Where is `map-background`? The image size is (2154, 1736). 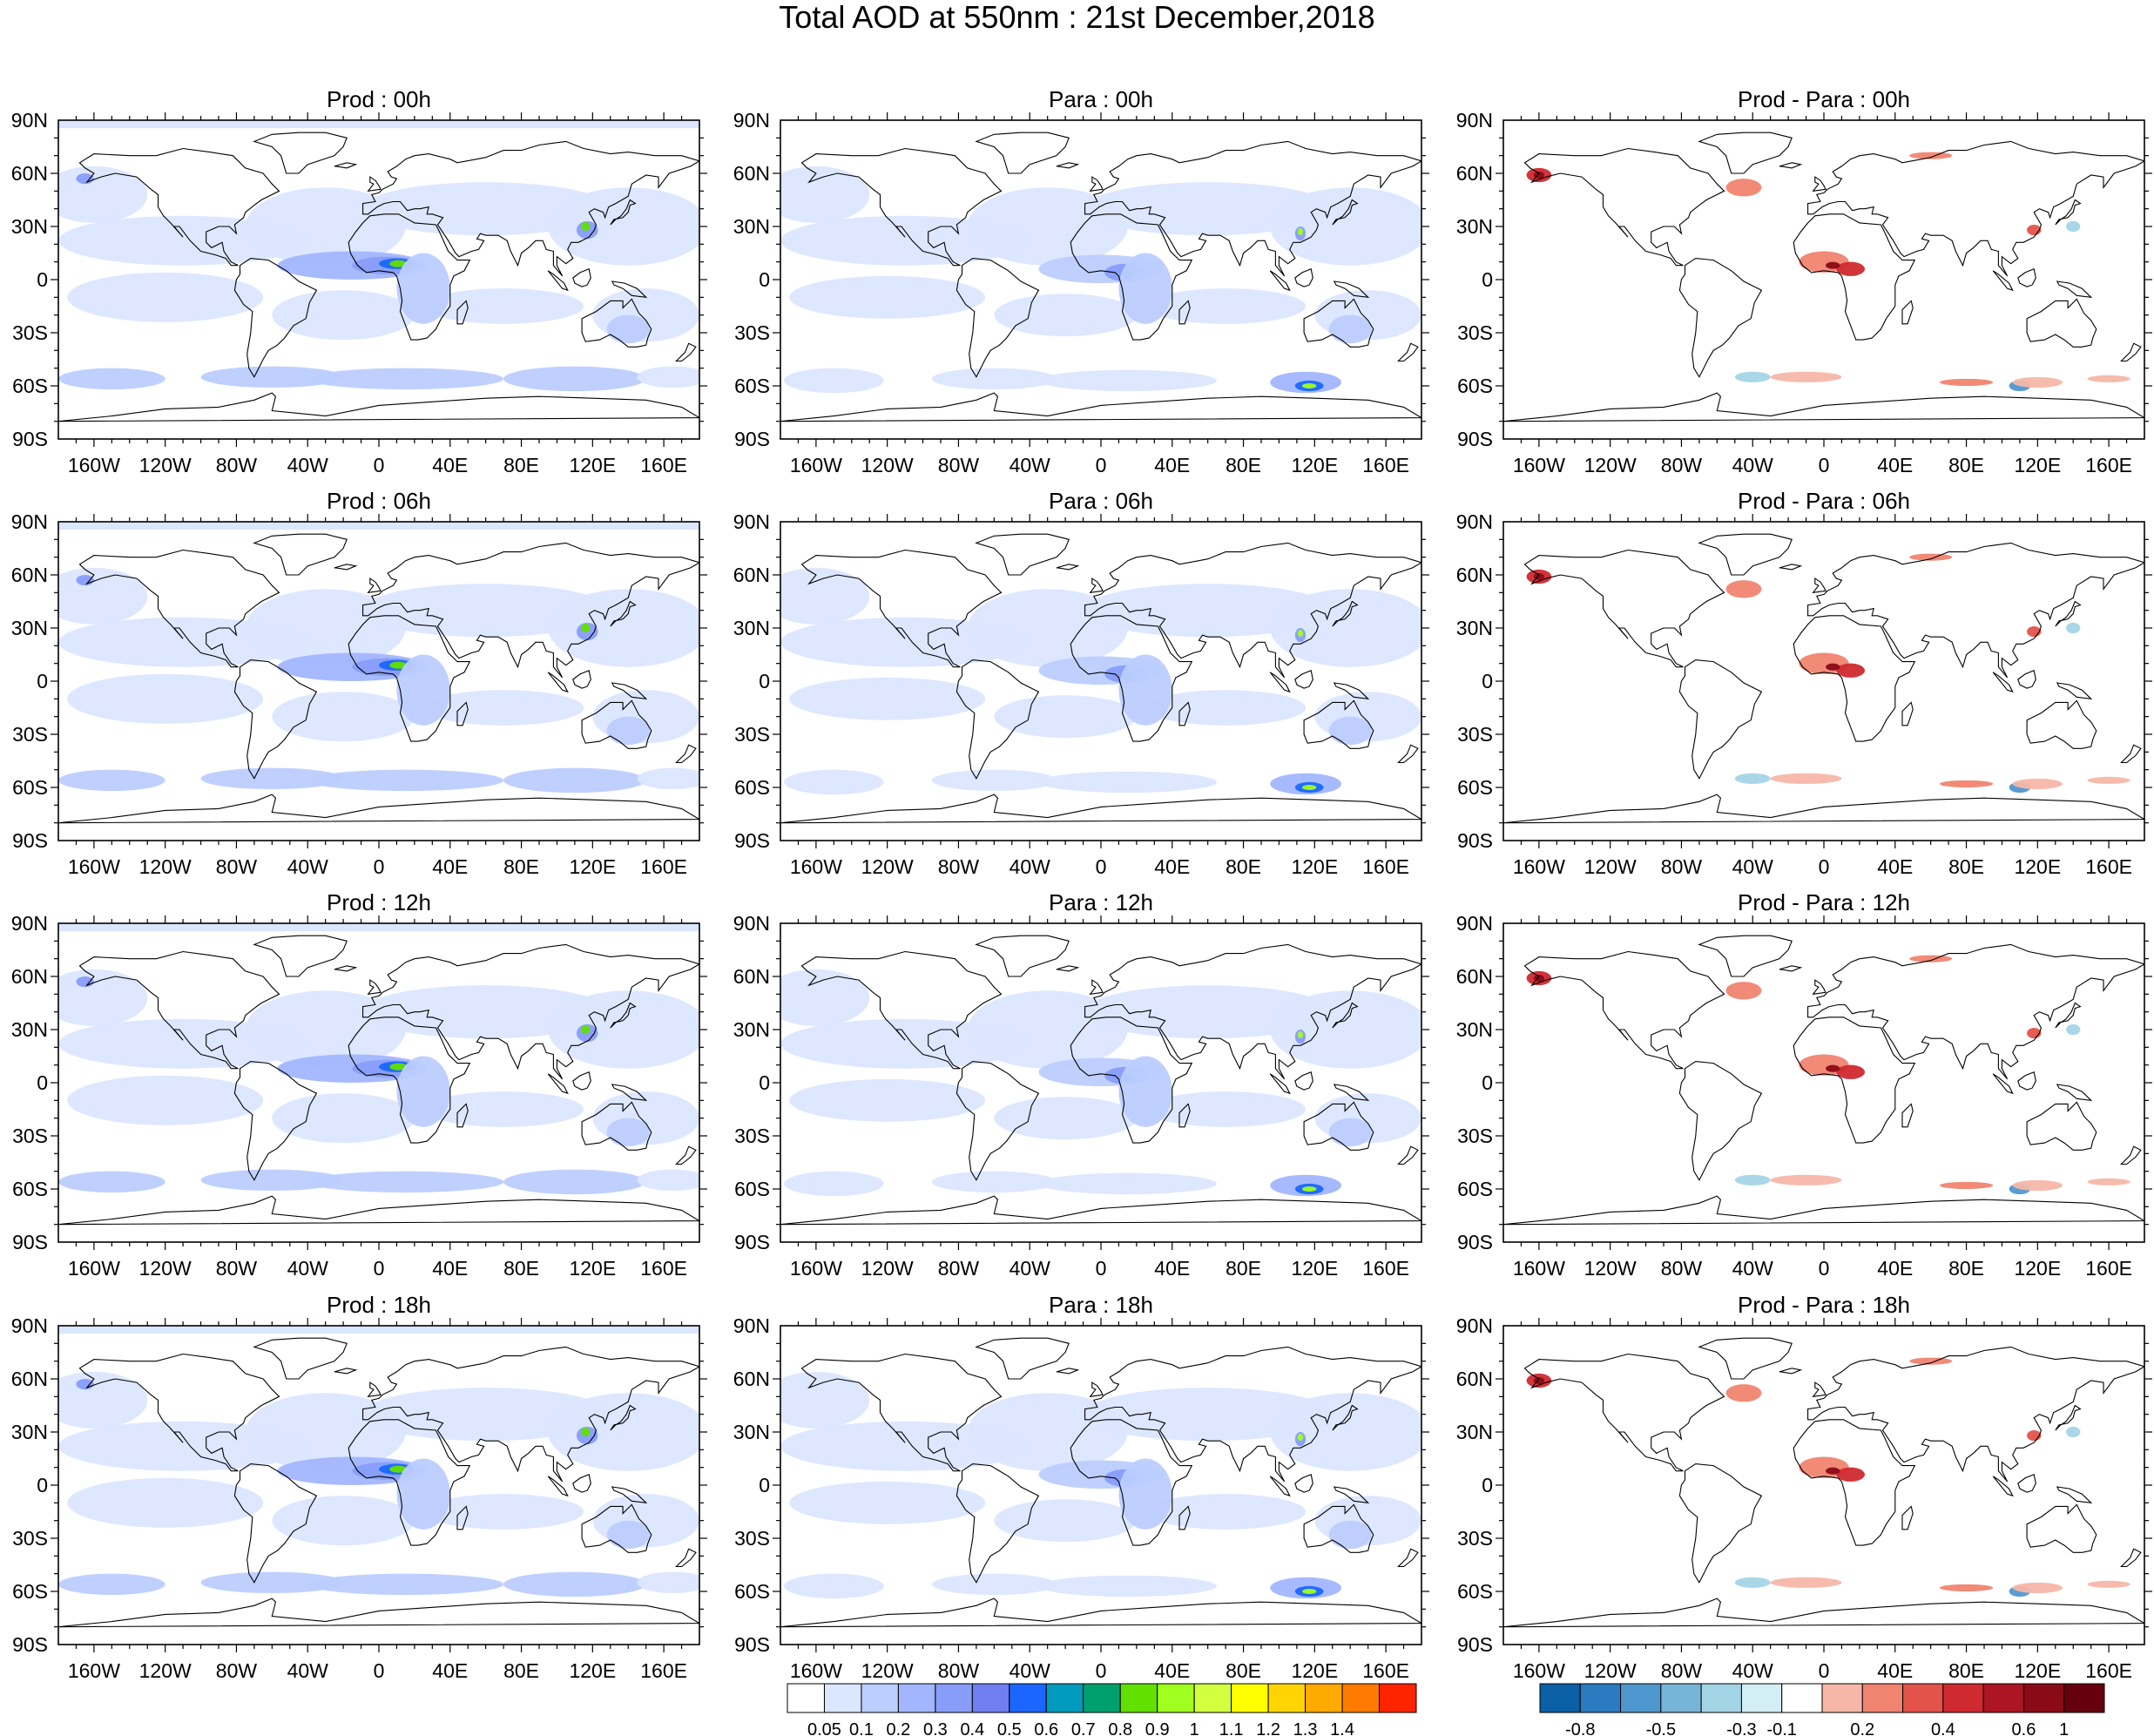
map-background is located at coordinates (1824, 681).